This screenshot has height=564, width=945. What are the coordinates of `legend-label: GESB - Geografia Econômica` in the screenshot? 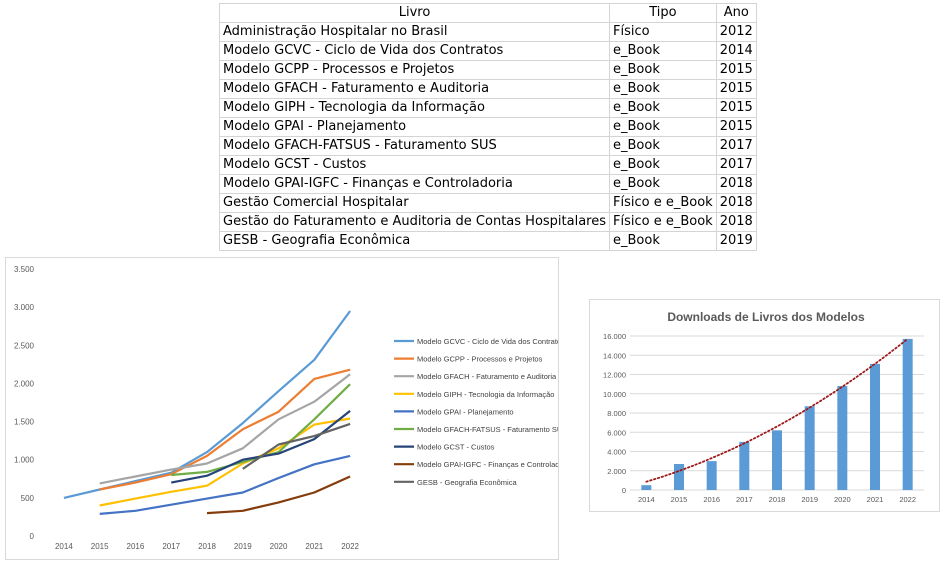 It's located at (467, 482).